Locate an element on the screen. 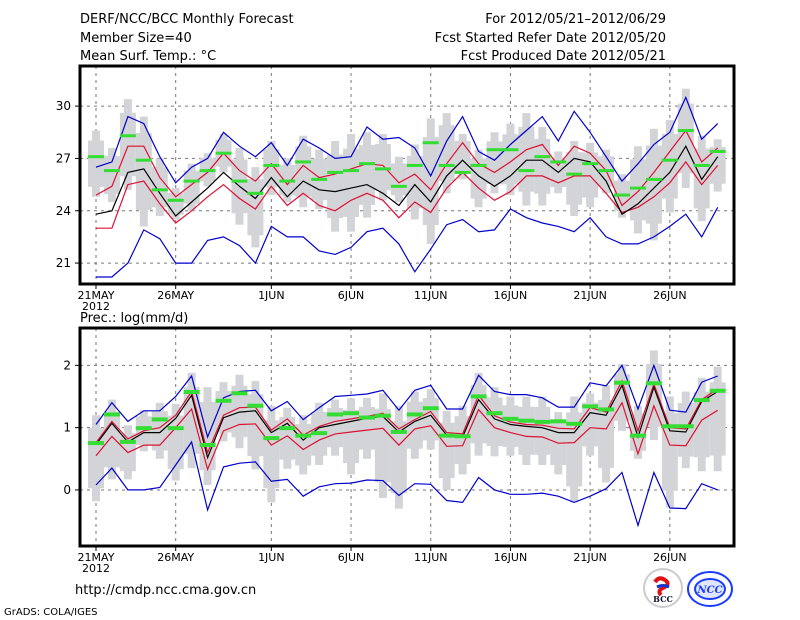 This screenshot has height=620, width=800. member-size: Member Size=40 is located at coordinates (136, 38).